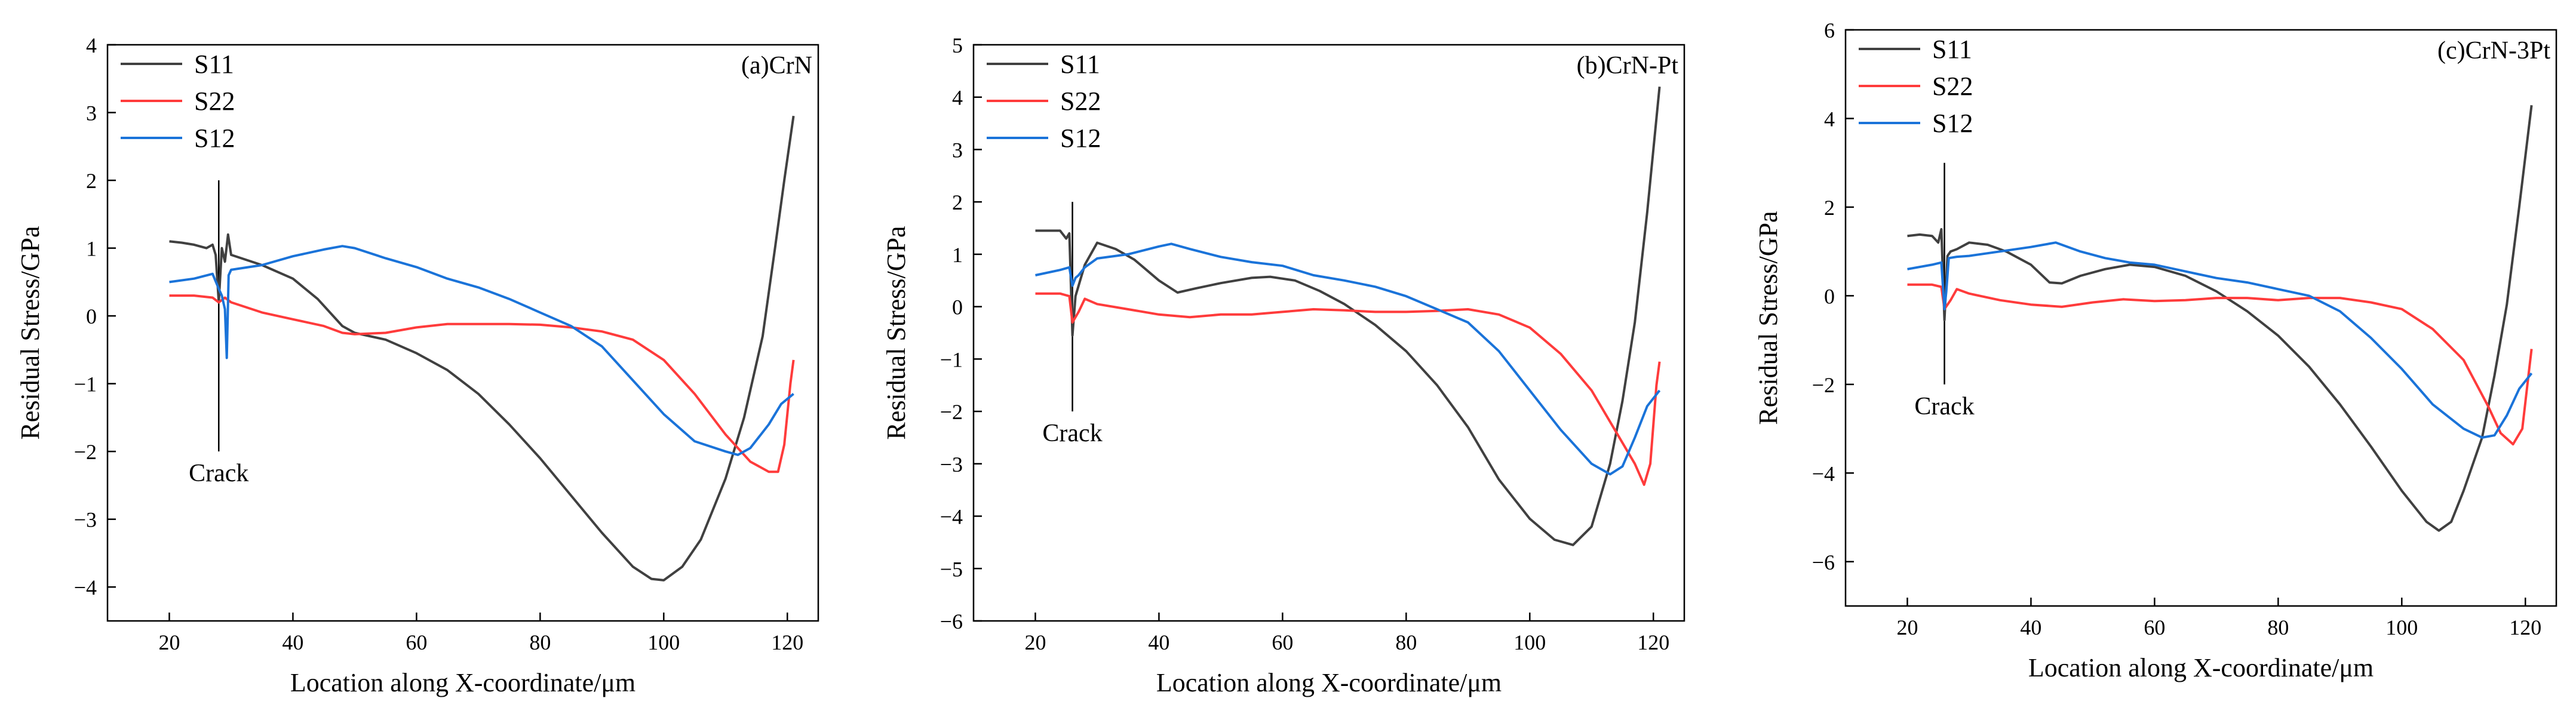 This screenshot has width=2576, height=723. Describe the element at coordinates (2493, 51) in the screenshot. I see `panel-title: (c)CrN-3Pt` at that location.